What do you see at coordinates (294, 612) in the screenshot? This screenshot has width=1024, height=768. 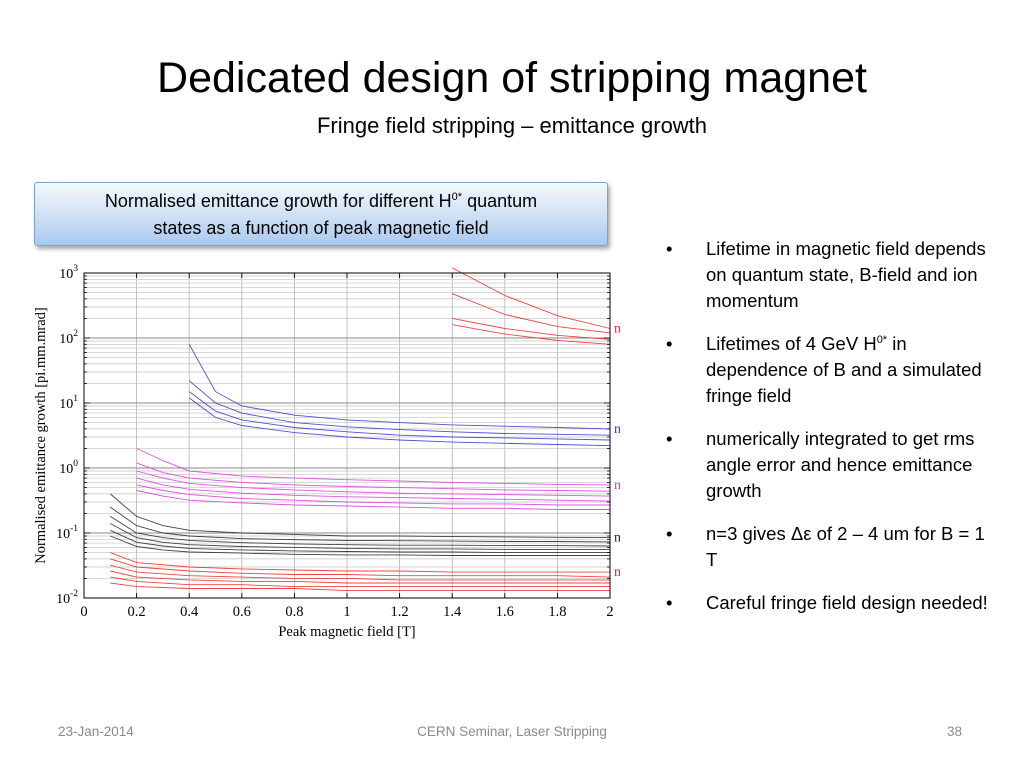 I see `x-tick-label: 0.8` at bounding box center [294, 612].